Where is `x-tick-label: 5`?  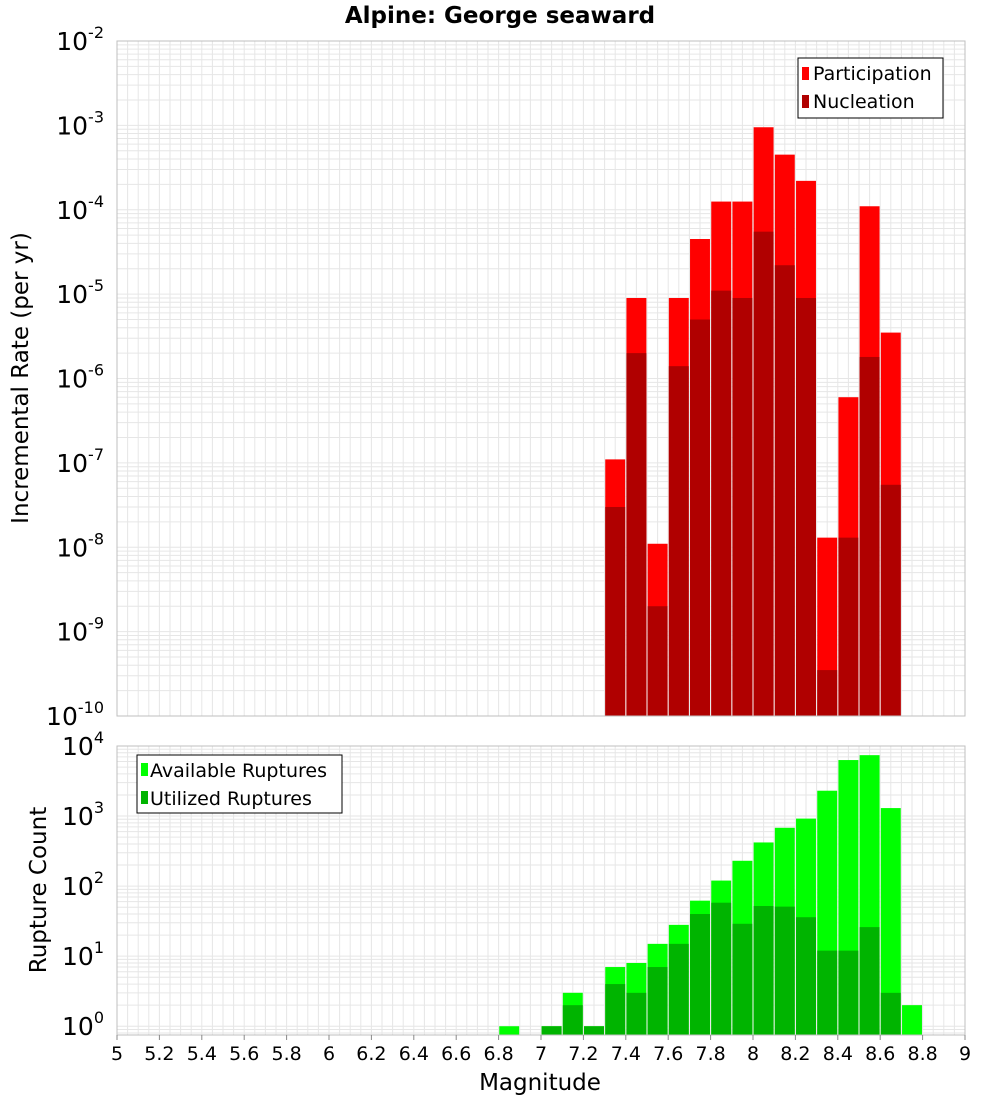
x-tick-label: 5 is located at coordinates (117, 1054).